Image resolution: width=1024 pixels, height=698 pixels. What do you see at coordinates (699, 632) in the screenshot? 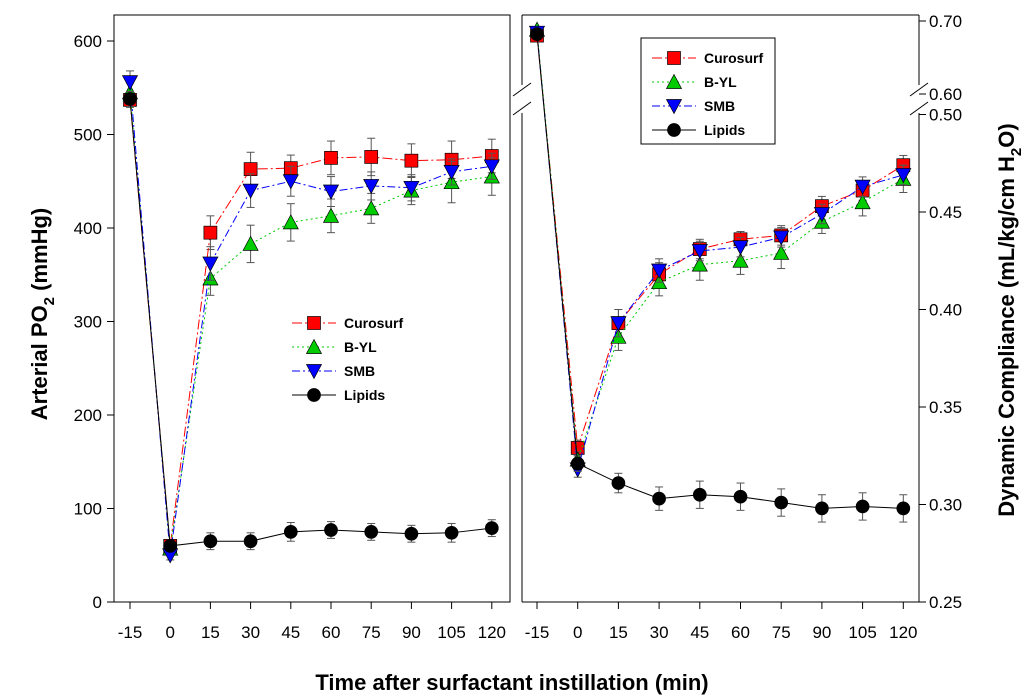
I see `right-x-tick-label: 45` at bounding box center [699, 632].